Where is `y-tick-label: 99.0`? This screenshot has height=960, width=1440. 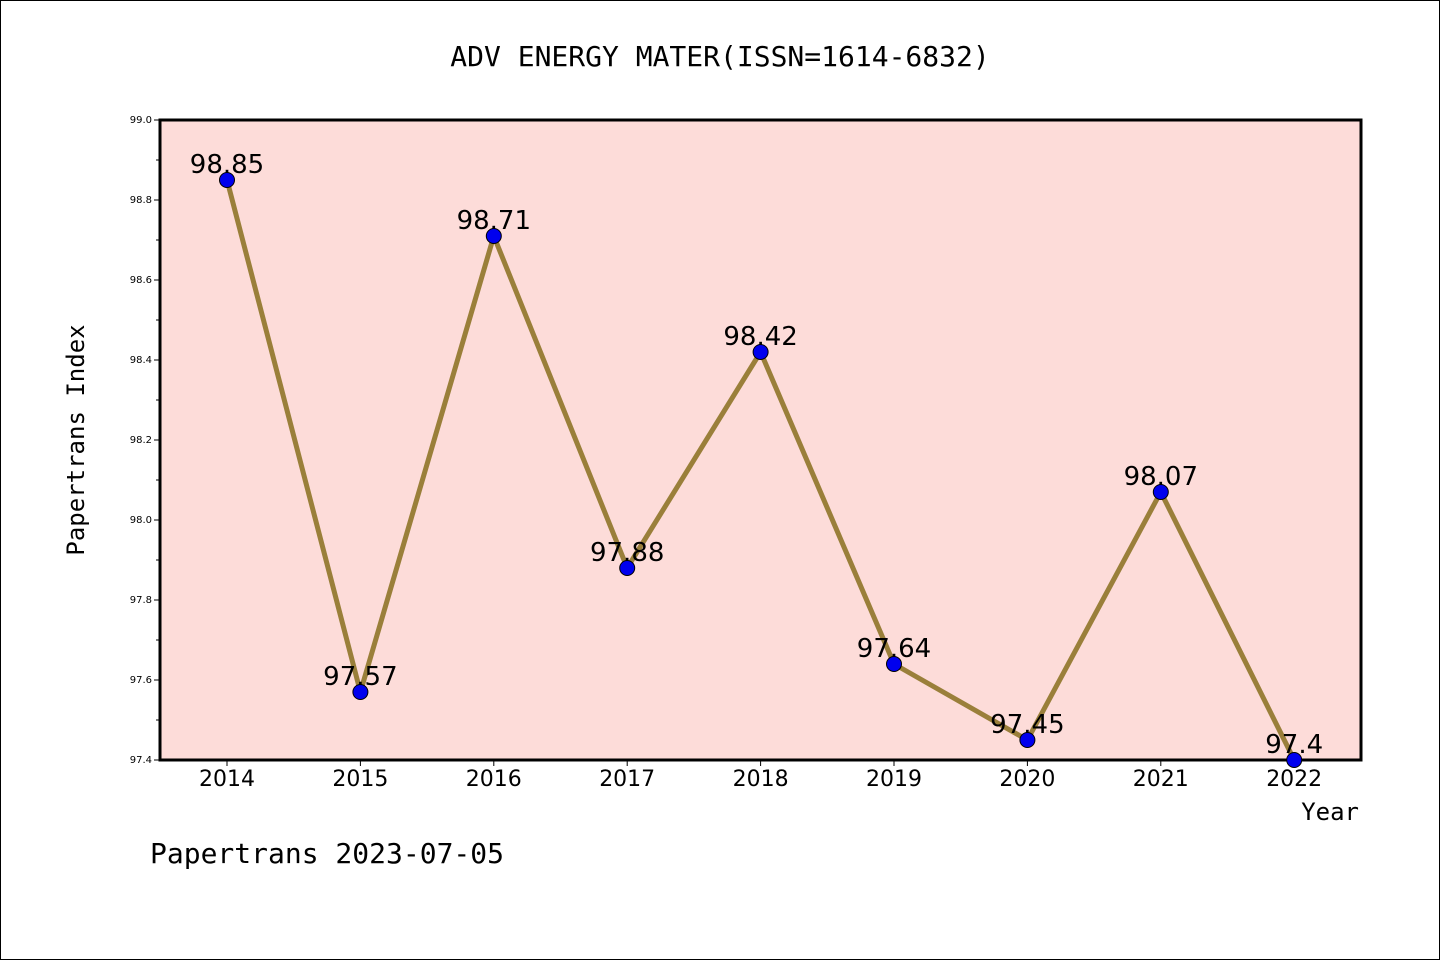
y-tick-label: 99.0 is located at coordinates (141, 120).